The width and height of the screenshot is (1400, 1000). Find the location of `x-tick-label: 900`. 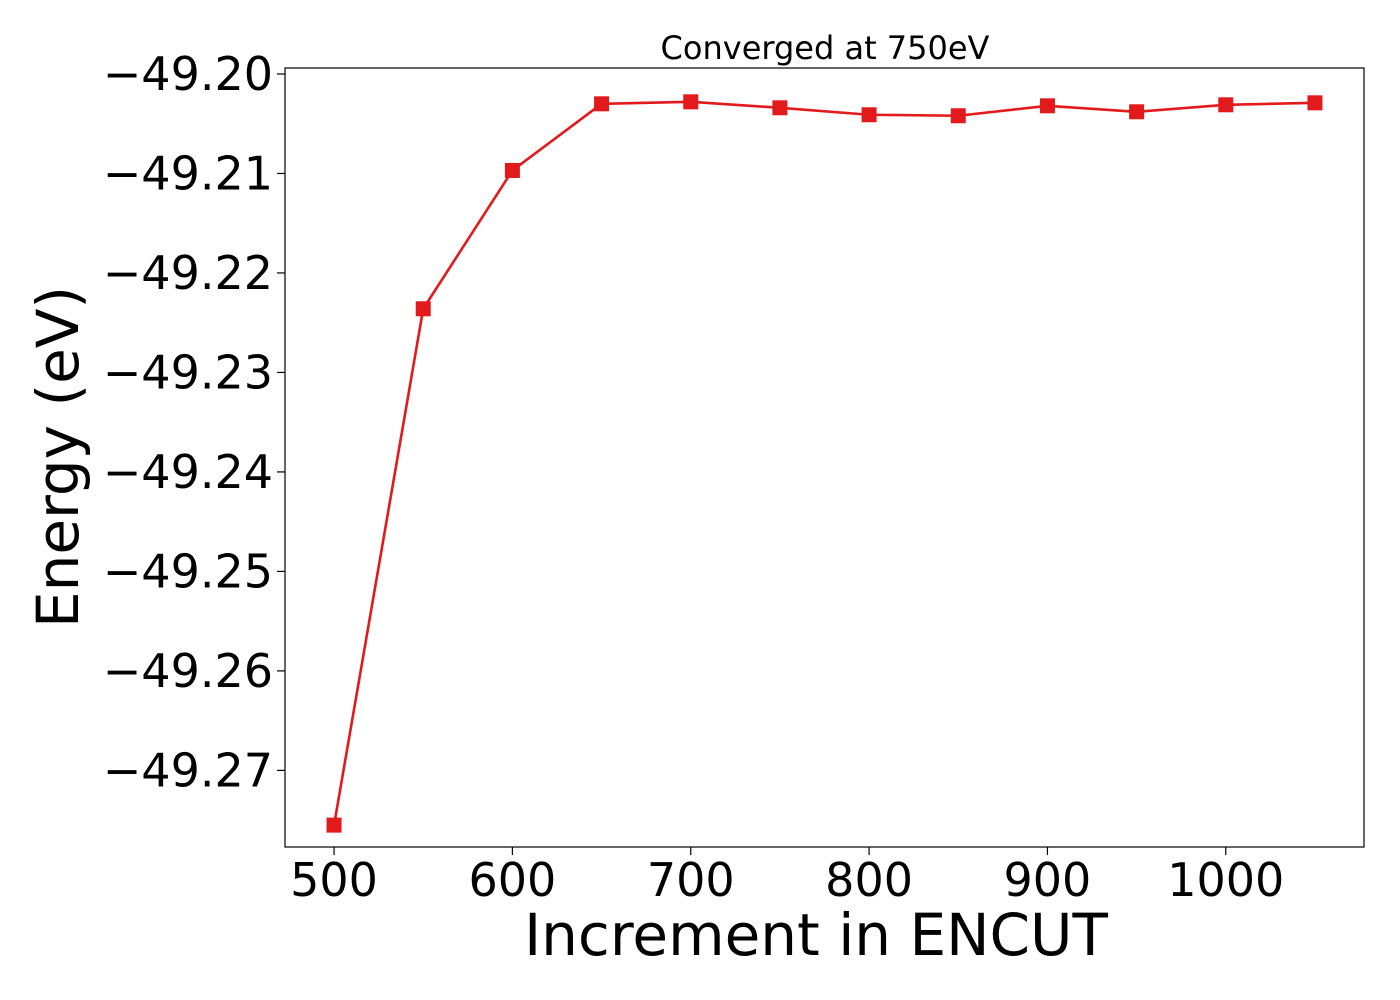

x-tick-label: 900 is located at coordinates (1048, 880).